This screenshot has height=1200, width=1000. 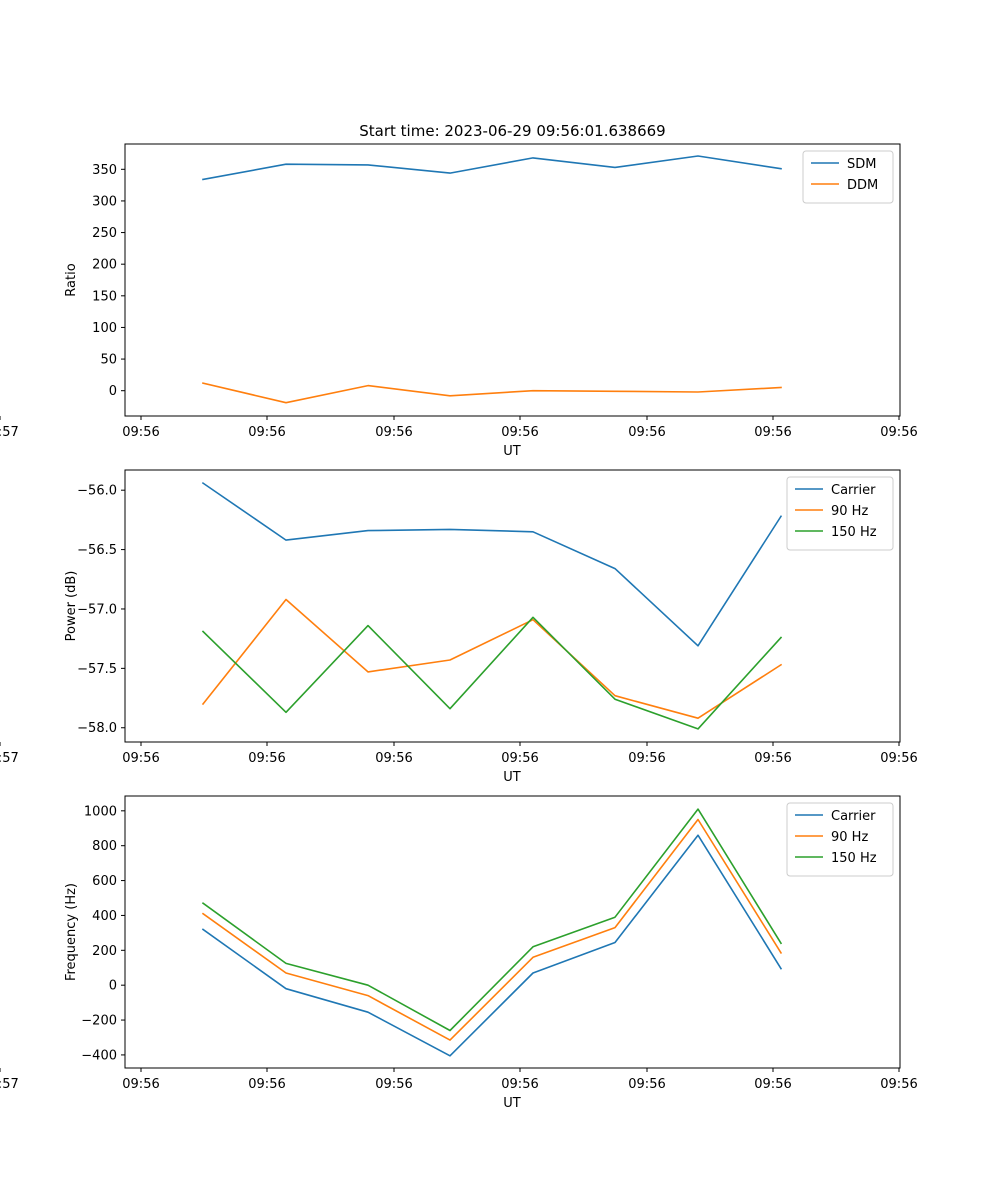 What do you see at coordinates (97, 728) in the screenshot?
I see `y-tick-label: −58.0` at bounding box center [97, 728].